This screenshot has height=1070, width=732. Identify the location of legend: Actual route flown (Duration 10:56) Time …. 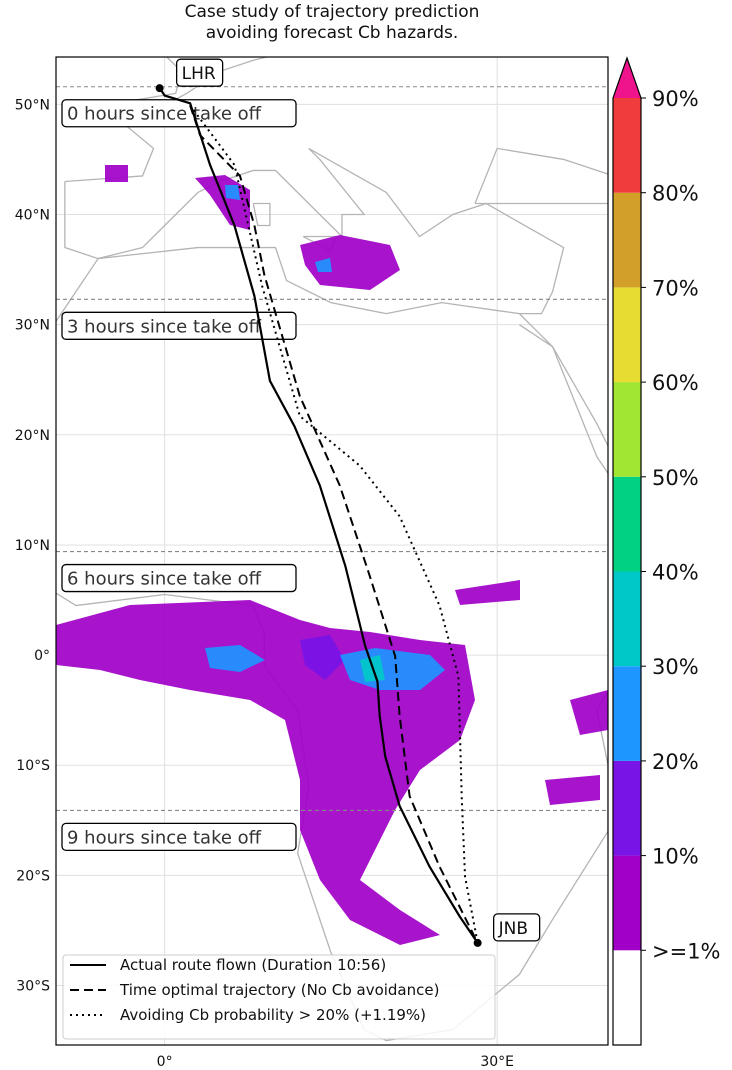
(279, 997).